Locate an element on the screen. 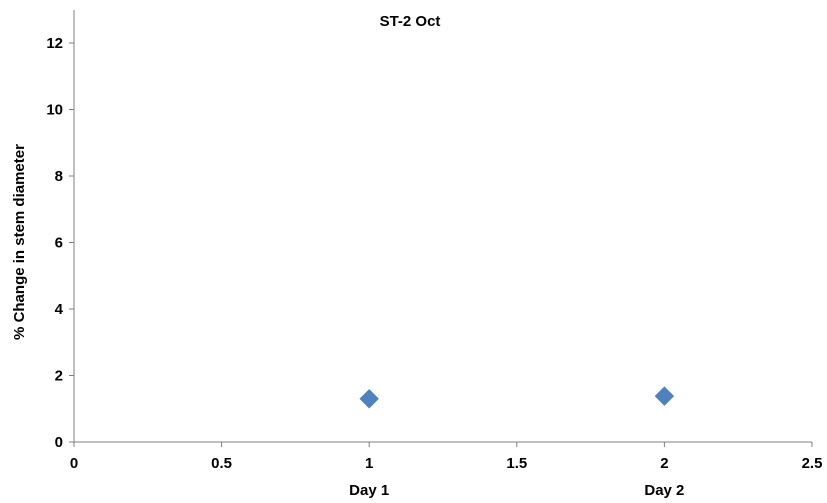  chart-title: ST-2 Oct is located at coordinates (410, 21).